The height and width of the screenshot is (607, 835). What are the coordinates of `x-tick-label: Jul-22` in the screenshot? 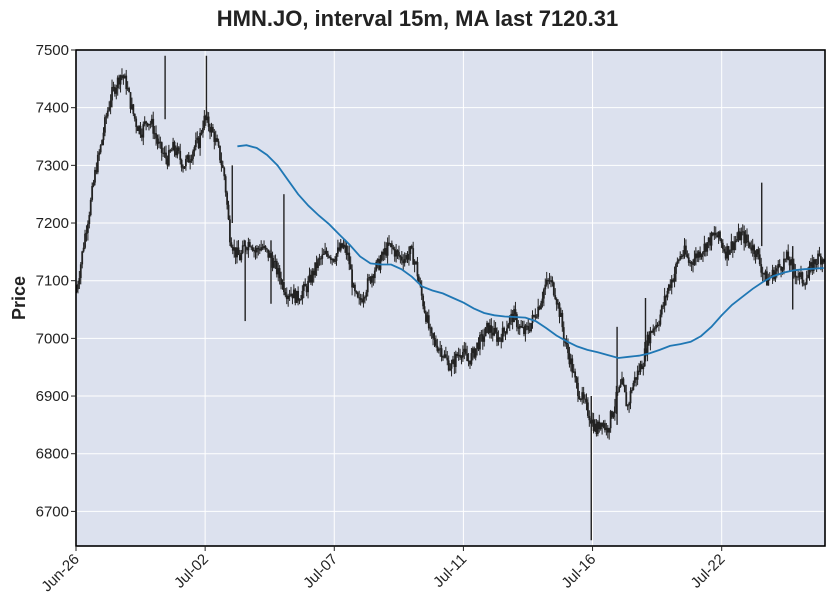 It's located at (708, 571).